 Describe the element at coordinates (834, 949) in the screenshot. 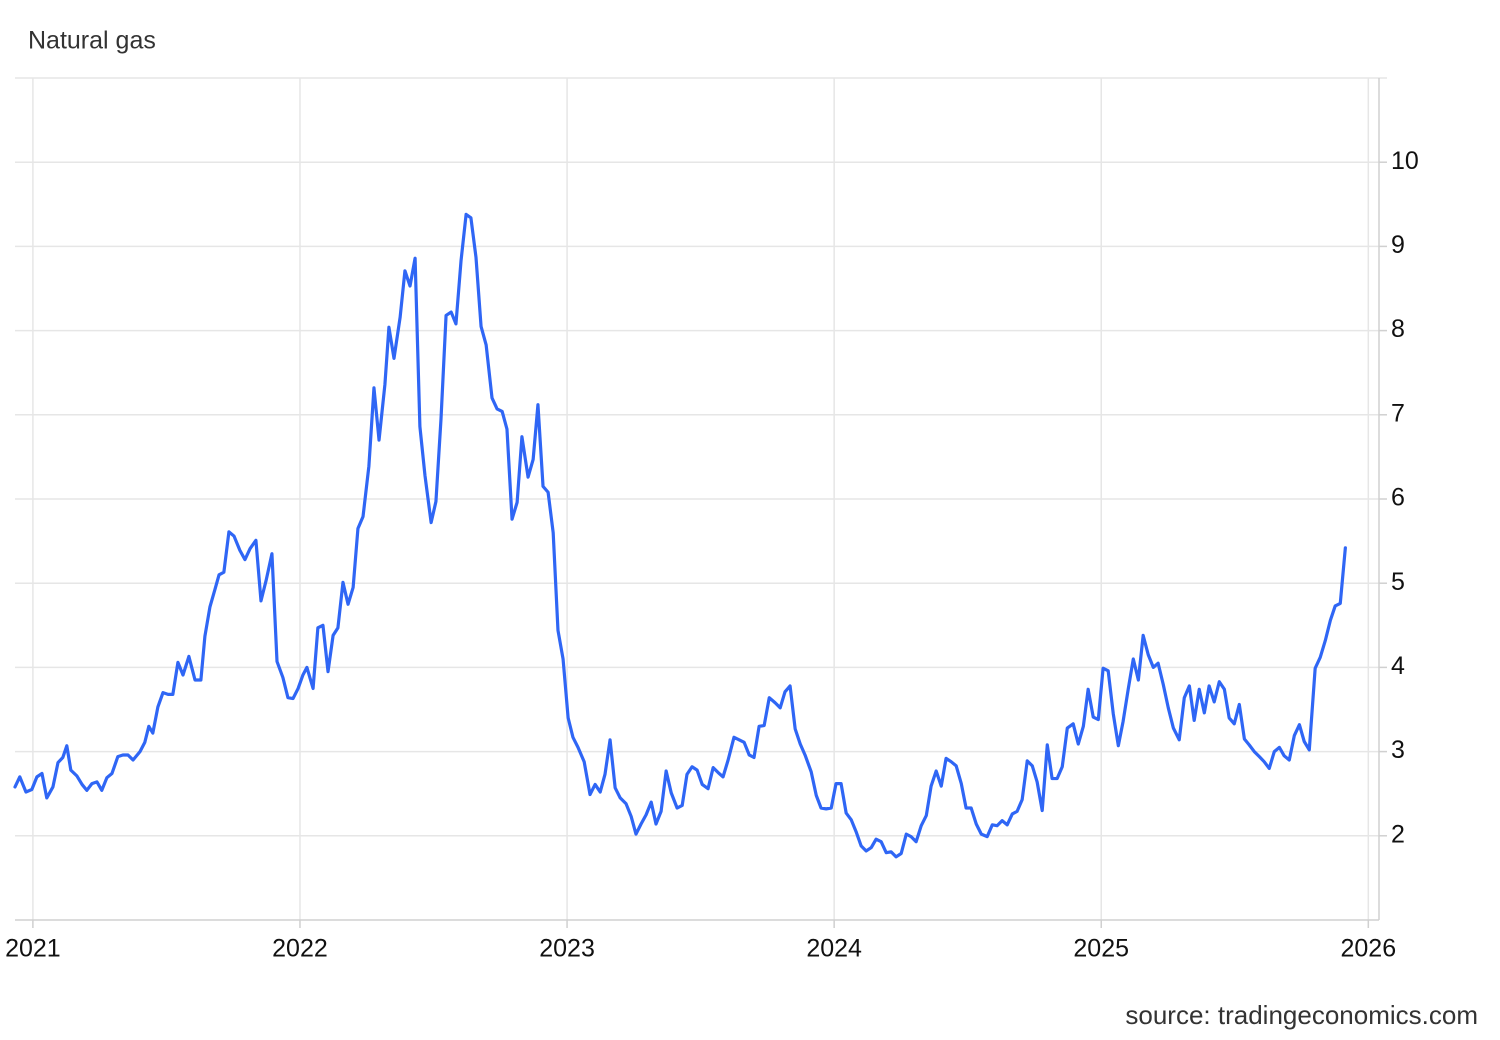

I see `x-tick-label: 2024` at that location.